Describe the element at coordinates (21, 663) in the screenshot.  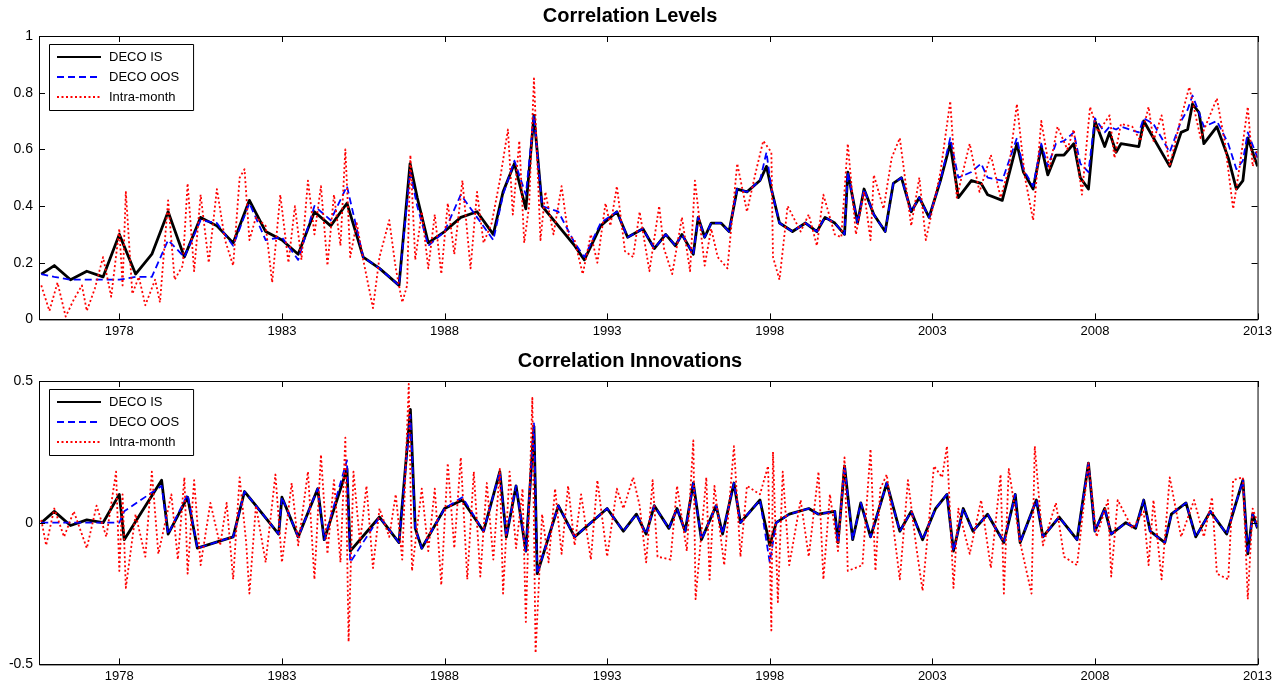
I see `y-tick-label: -0.5` at that location.